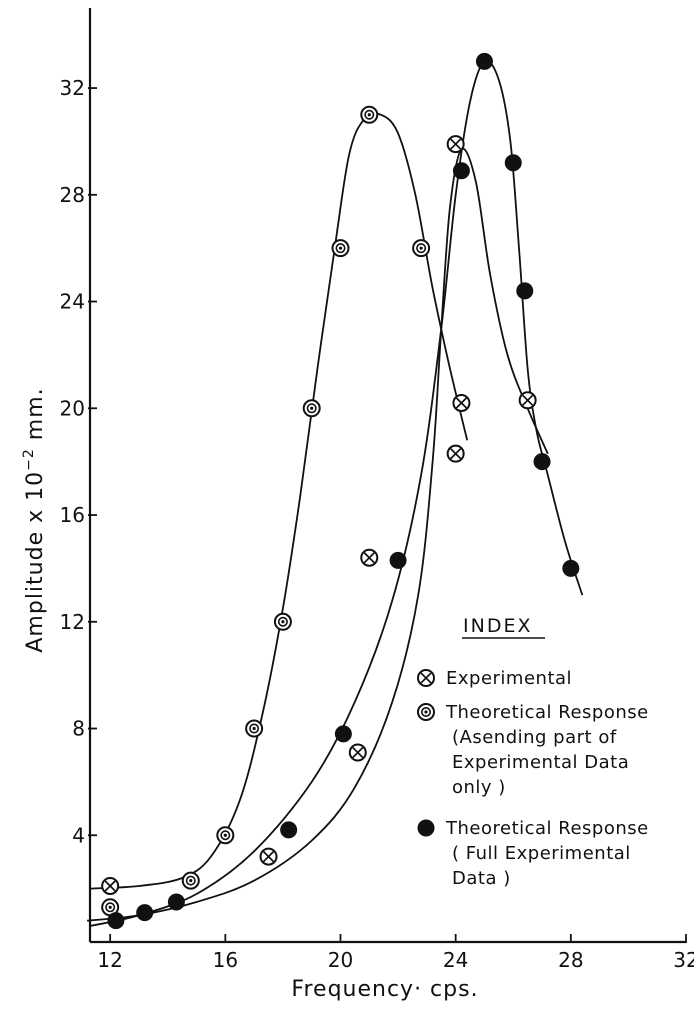  Describe the element at coordinates (78, 835) in the screenshot. I see `y-tick-label: 4` at that location.